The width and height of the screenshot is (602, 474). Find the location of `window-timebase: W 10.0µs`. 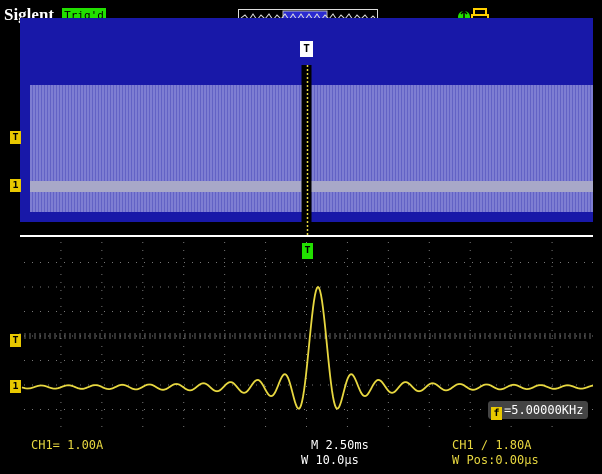

window-timebase: W 10.0µs is located at coordinates (330, 460).